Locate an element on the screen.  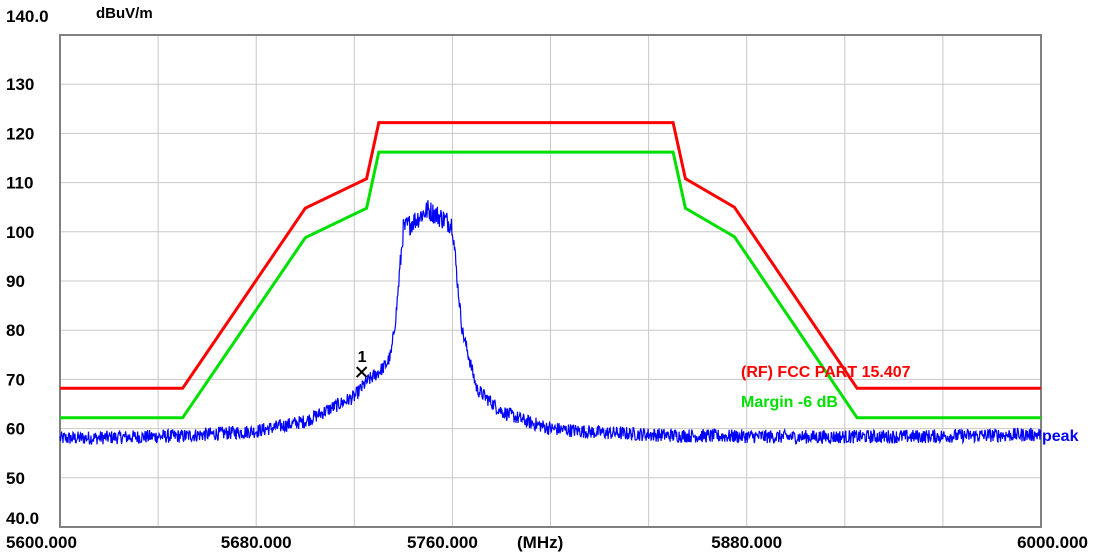
x-tick-label: 5600.000 is located at coordinates (41, 542).